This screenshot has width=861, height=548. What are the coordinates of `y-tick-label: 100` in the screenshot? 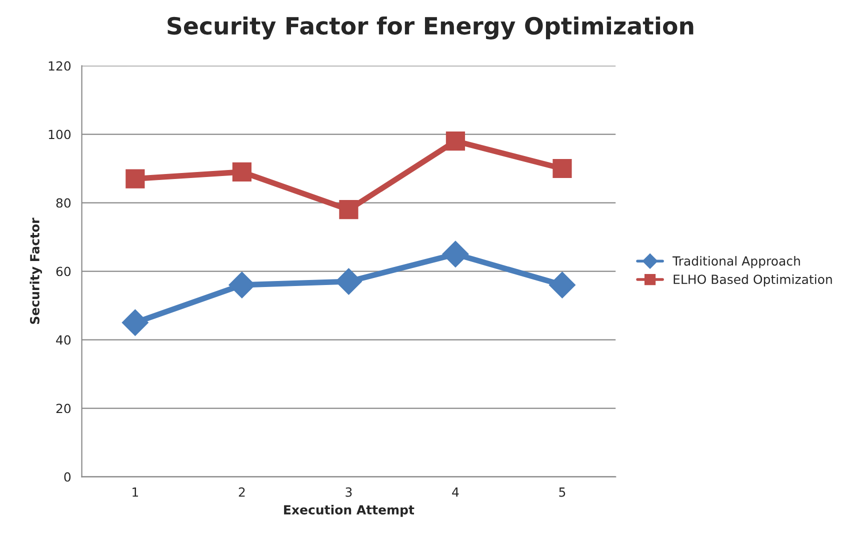 It's located at (59, 135).